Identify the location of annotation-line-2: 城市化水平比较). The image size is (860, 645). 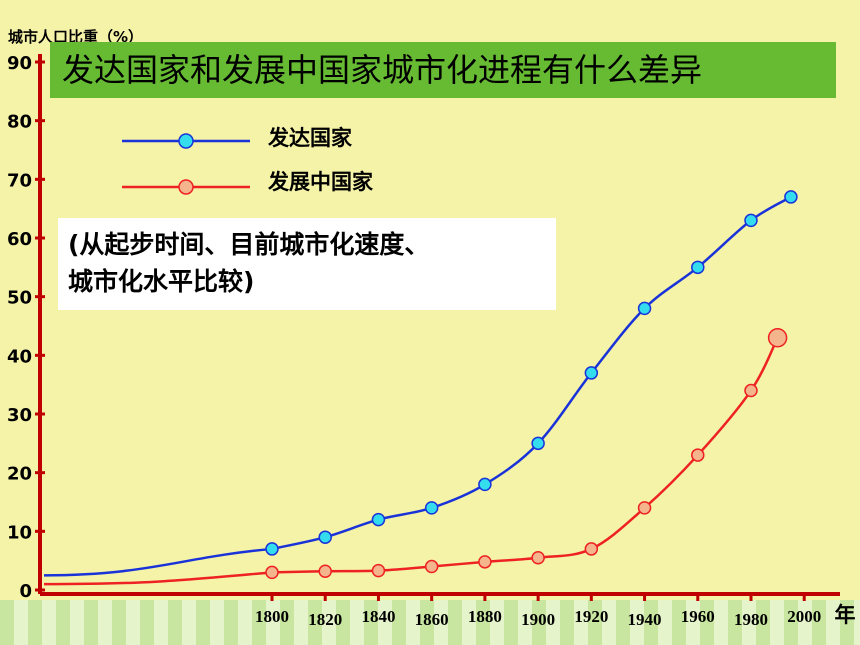
(161, 281).